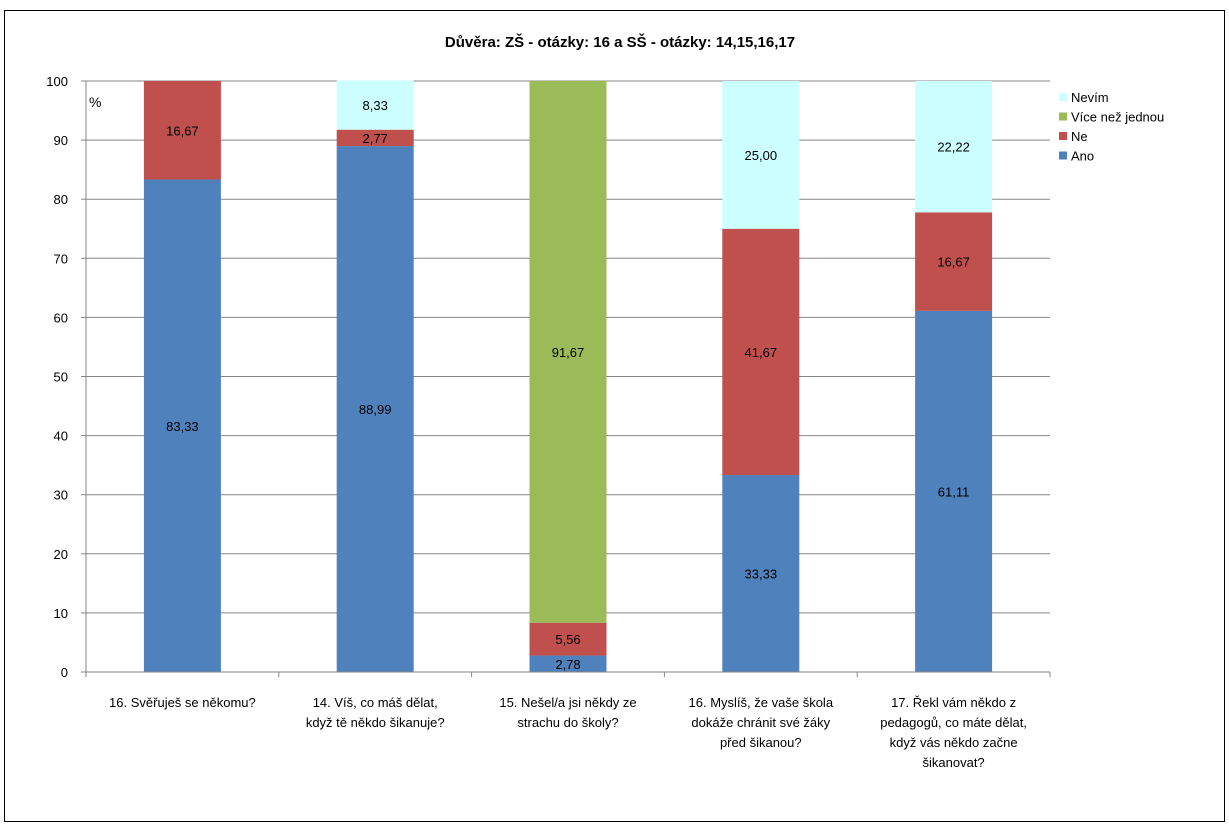  Describe the element at coordinates (61, 495) in the screenshot. I see `y-tick-label: 30` at that location.